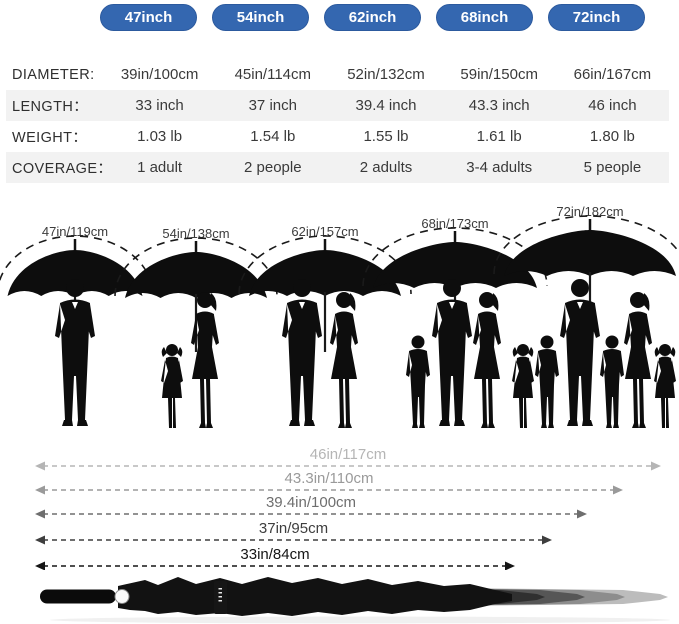 This screenshot has width=679, height=624. Describe the element at coordinates (324, 231) in the screenshot. I see `umbrella-diameter-label: 62in/157cm` at that location.